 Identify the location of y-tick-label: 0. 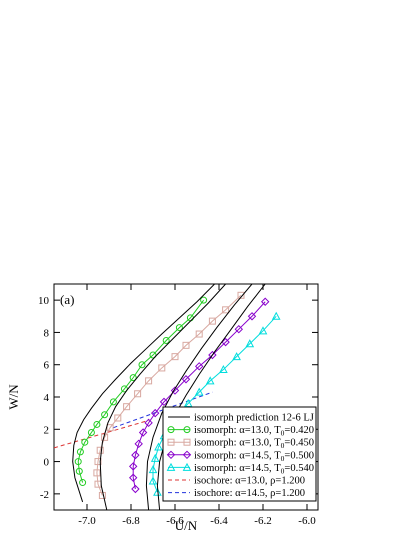
(47, 463).